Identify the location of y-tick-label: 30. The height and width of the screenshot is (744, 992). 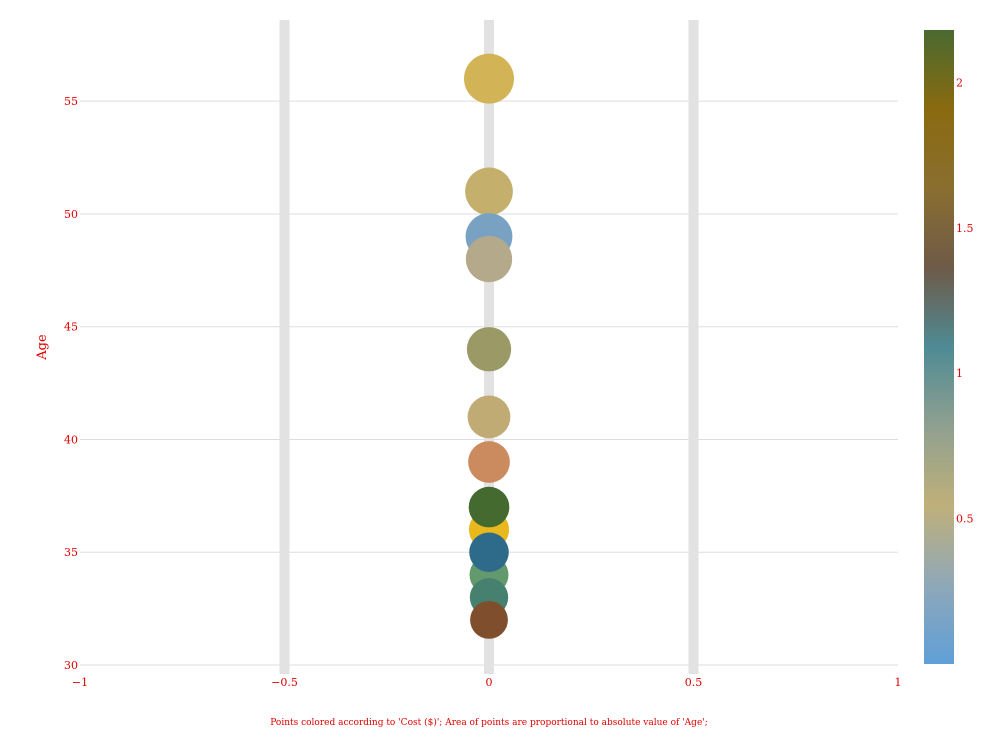
(71, 665).